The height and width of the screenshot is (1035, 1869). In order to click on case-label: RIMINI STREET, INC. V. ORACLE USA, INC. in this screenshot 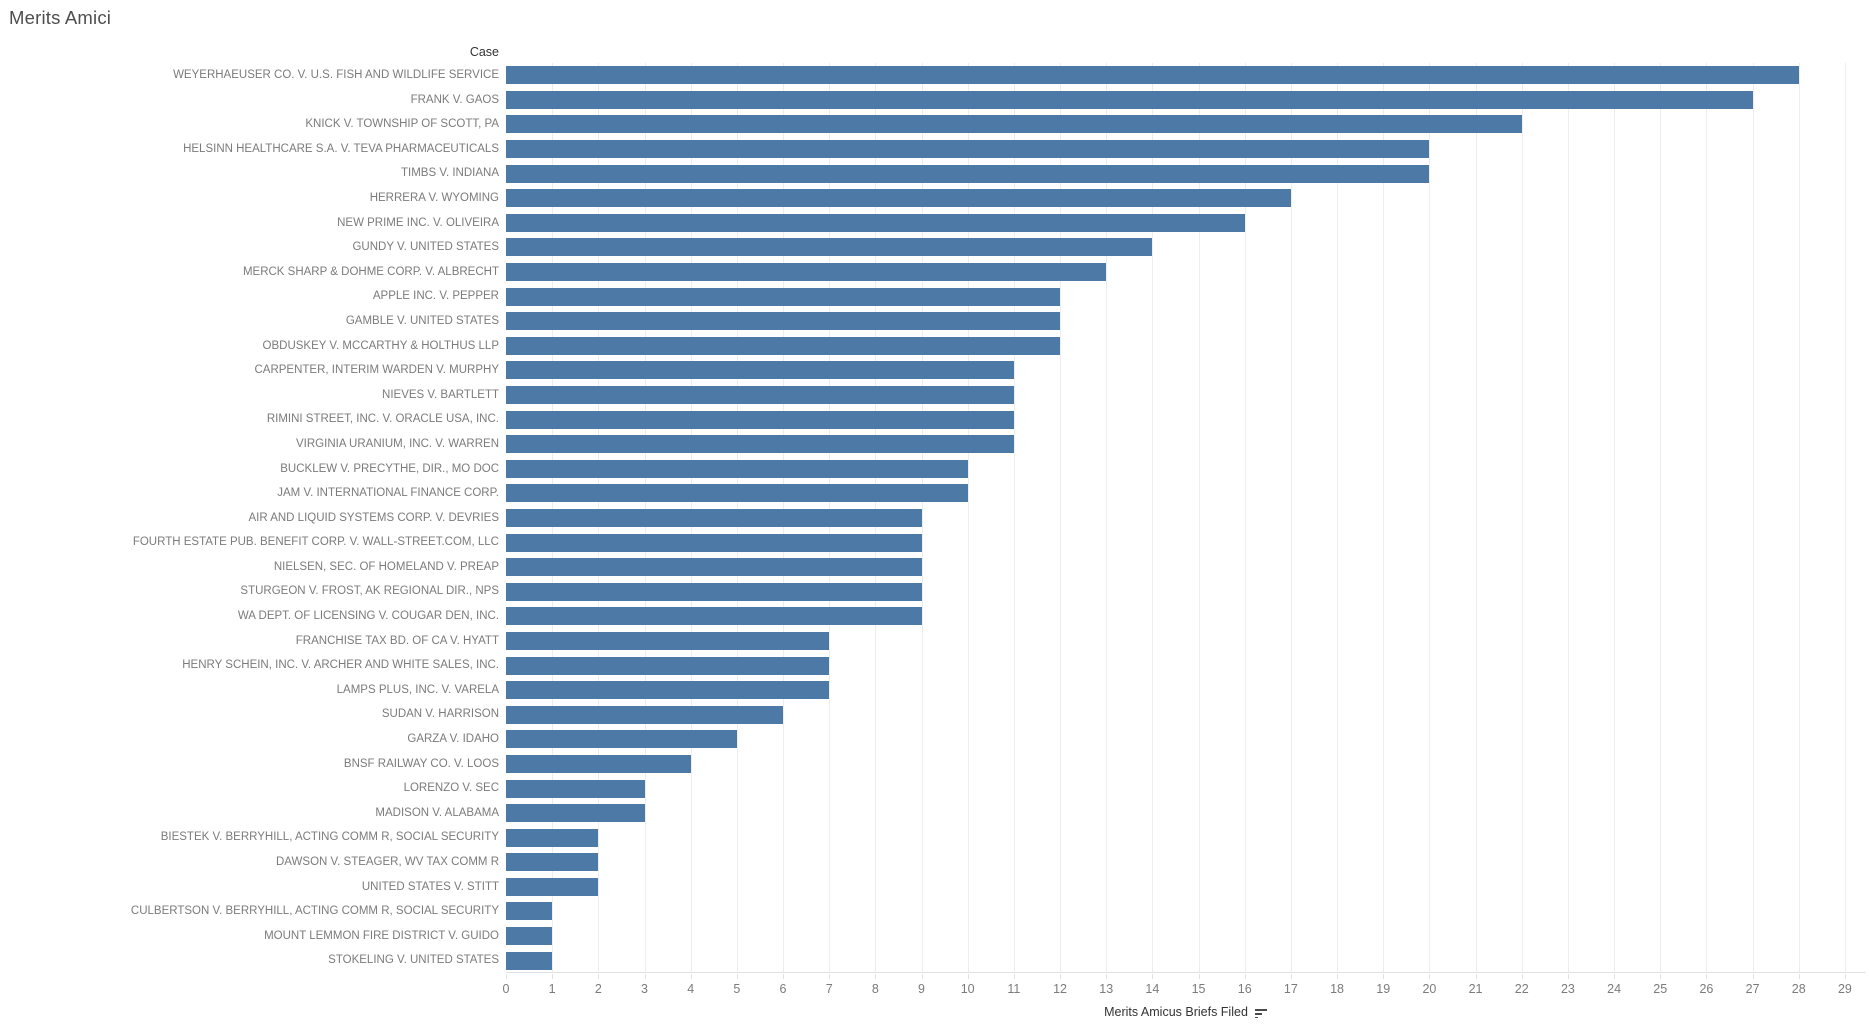, I will do `click(382, 419)`.